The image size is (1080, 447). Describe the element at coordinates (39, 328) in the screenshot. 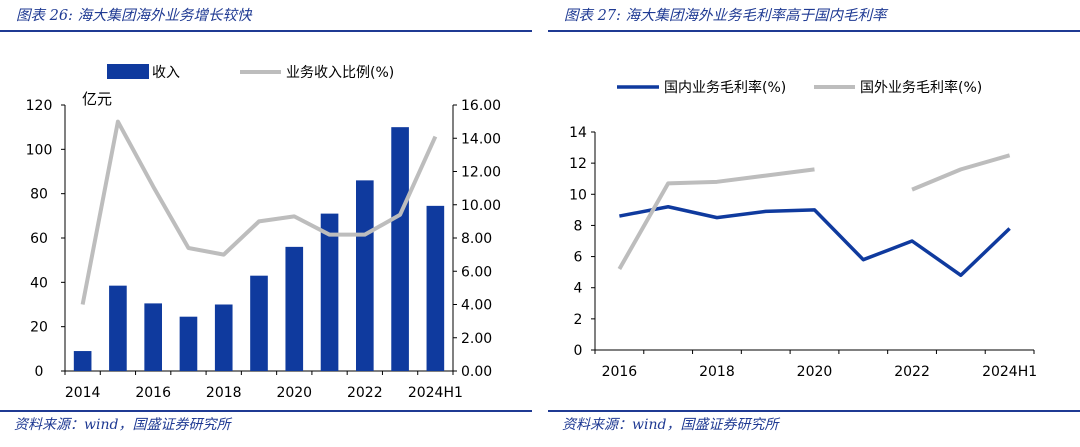

I see `left-y-tick-label: 20` at that location.